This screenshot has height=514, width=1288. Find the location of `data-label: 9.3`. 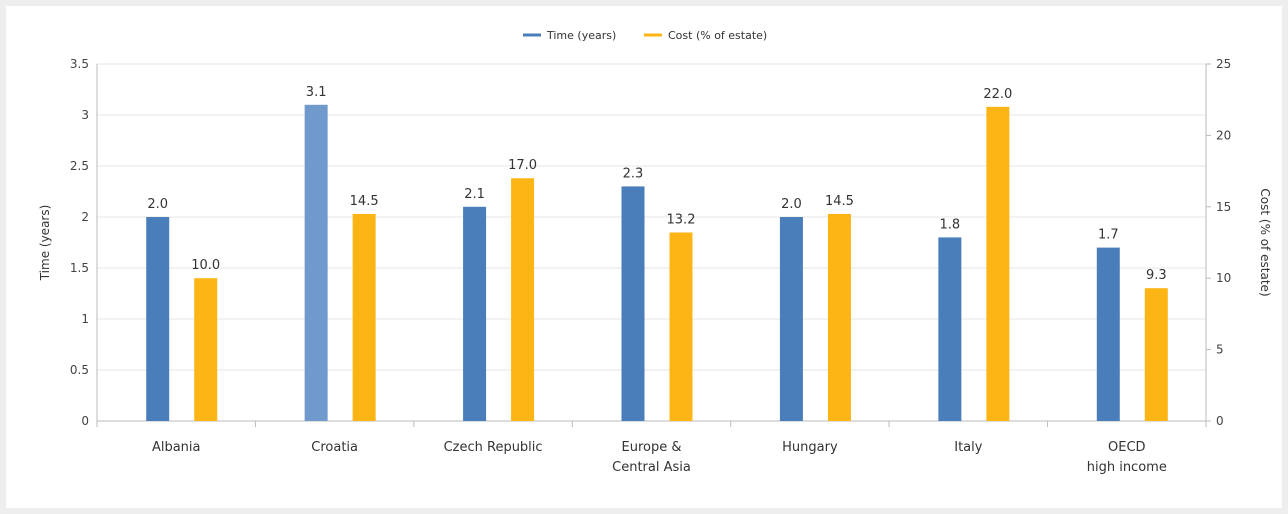

data-label: 9.3 is located at coordinates (1156, 275).